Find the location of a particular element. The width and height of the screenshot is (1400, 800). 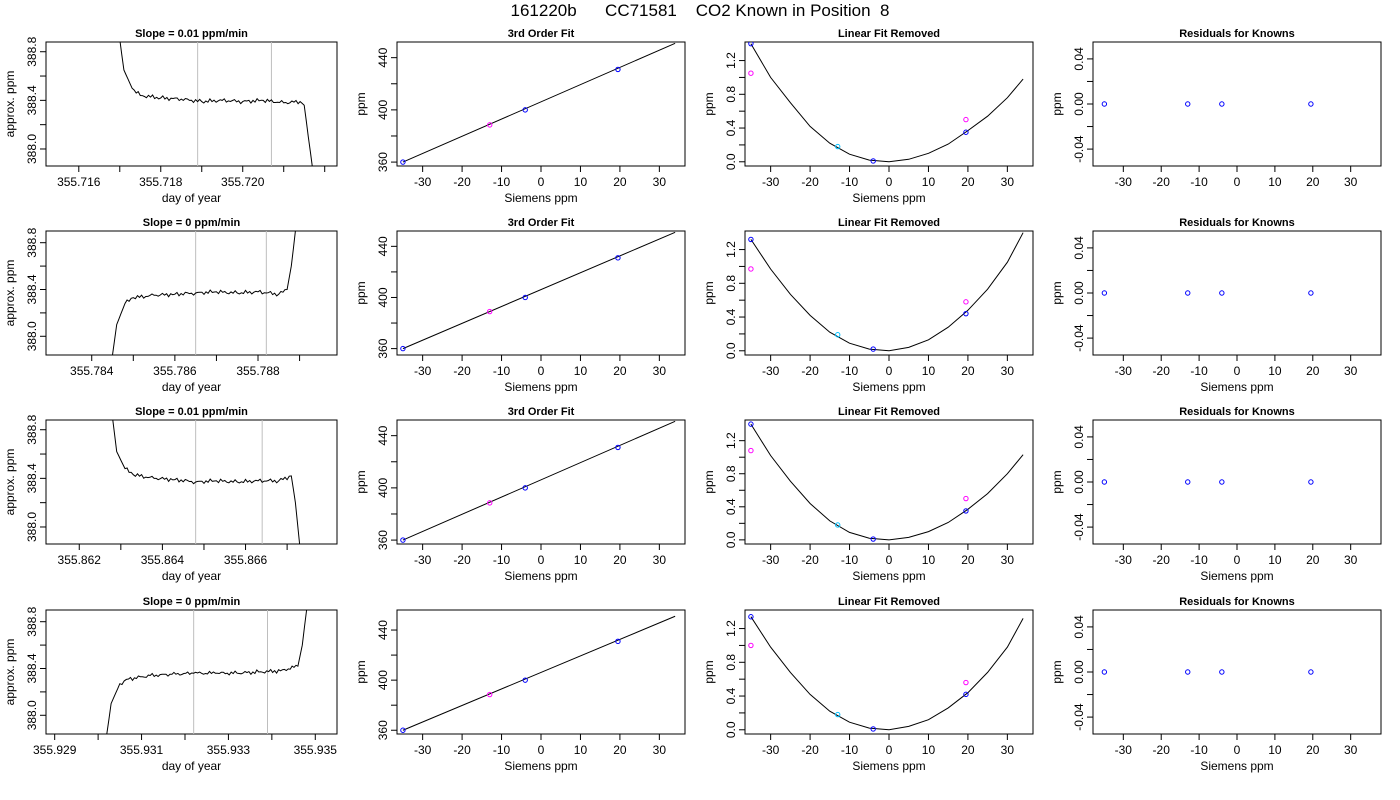

x-tick-label: 355.784 is located at coordinates (92, 371).